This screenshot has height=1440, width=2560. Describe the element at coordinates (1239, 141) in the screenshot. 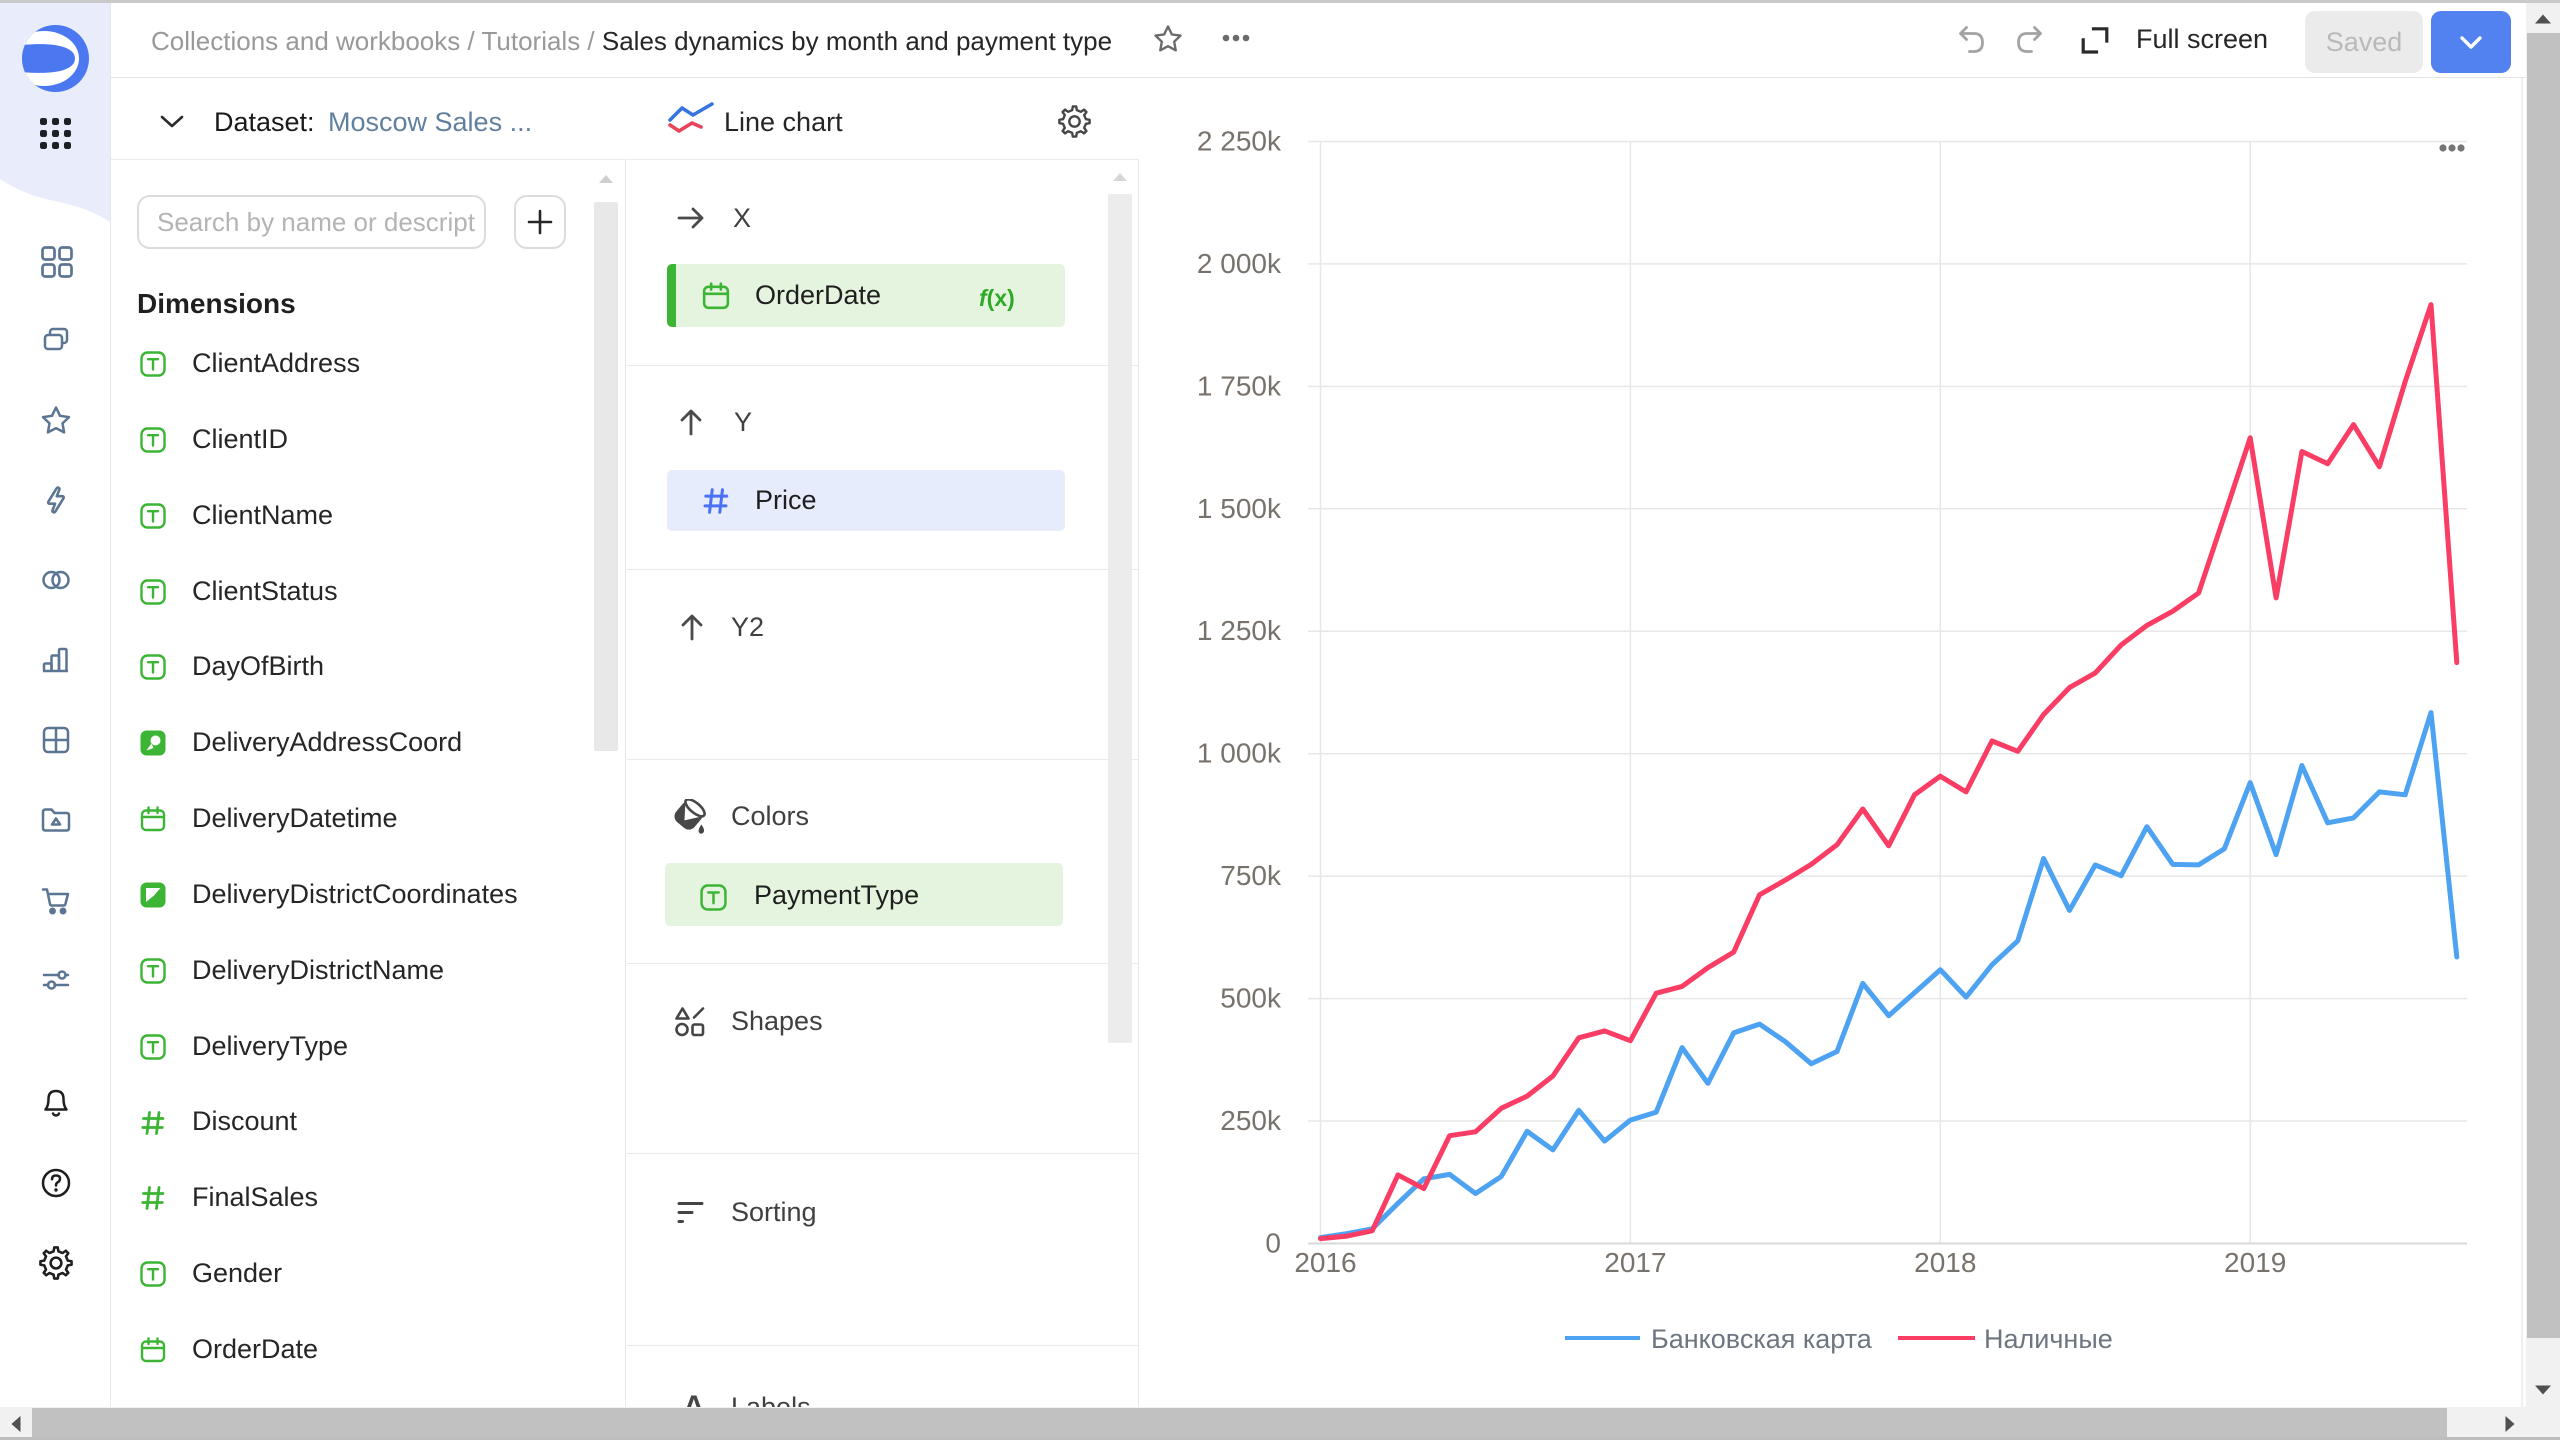

I see `svg-text: 2 250k` at that location.